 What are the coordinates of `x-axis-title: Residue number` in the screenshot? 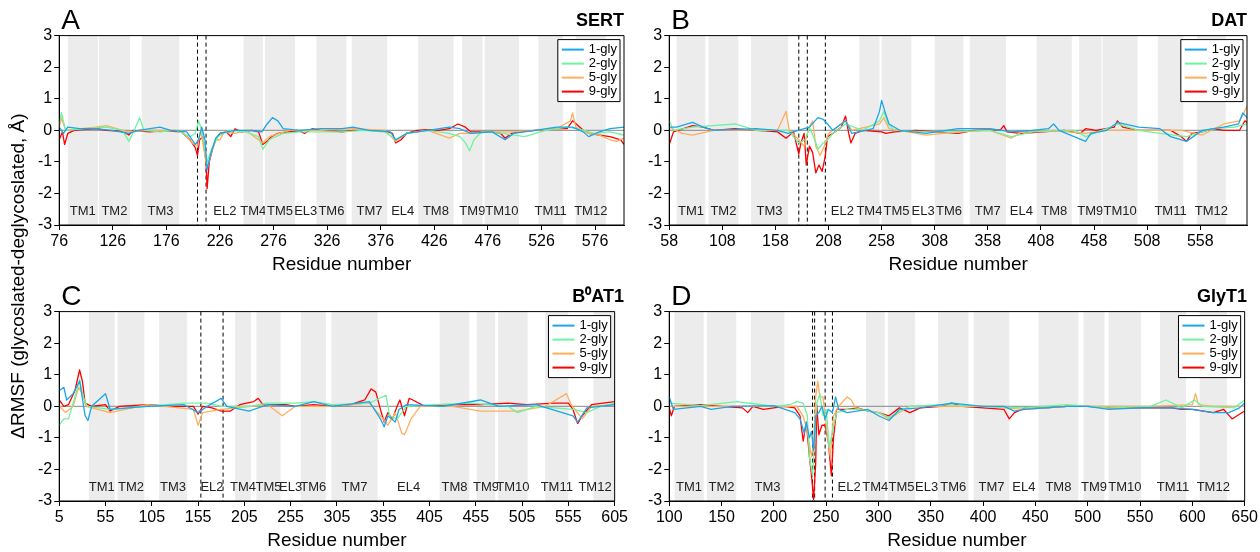 It's located at (957, 539).